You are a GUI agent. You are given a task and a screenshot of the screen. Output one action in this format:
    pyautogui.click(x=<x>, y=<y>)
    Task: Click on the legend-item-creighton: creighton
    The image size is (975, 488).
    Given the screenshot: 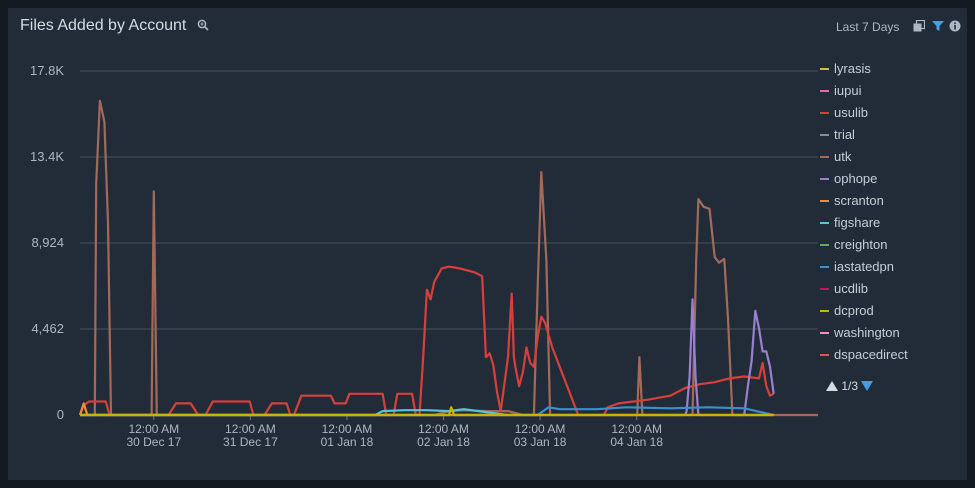 What is the action you would take?
    pyautogui.click(x=875, y=247)
    